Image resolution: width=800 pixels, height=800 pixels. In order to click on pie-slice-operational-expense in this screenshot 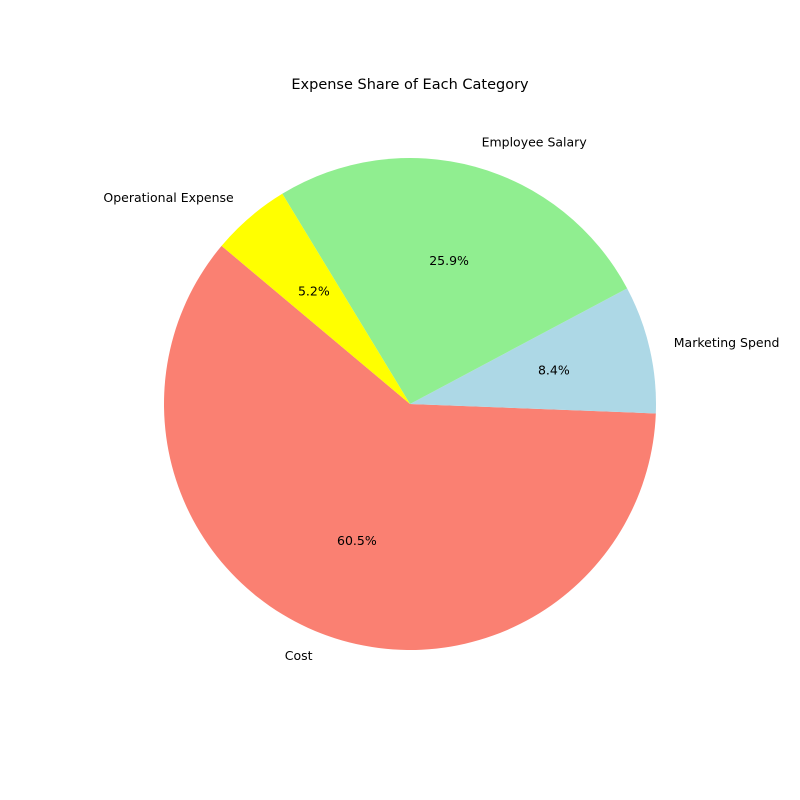, I will do `click(315, 298)`.